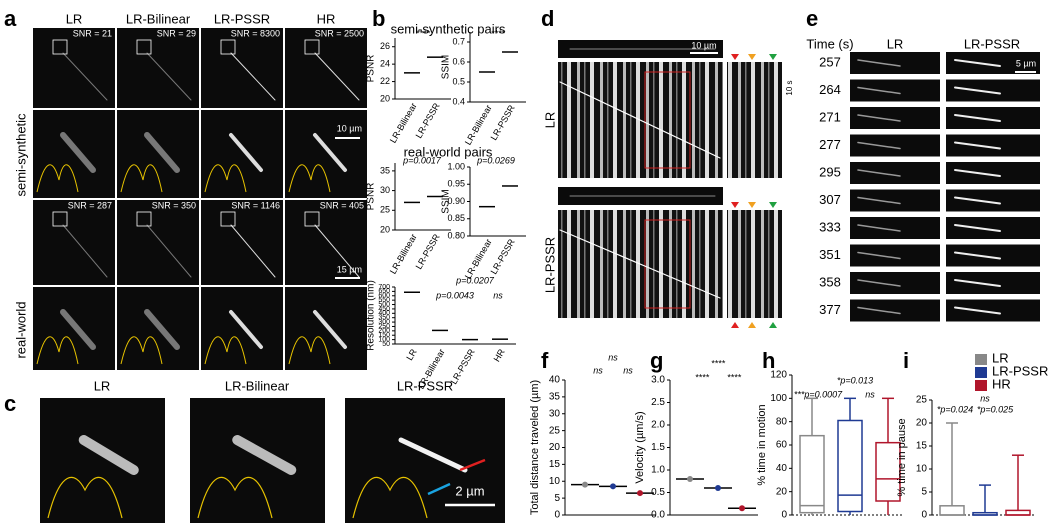 This screenshot has width=1050, height=527. Describe the element at coordinates (385, 81) in the screenshot. I see `y-tick-label: 22` at that location.